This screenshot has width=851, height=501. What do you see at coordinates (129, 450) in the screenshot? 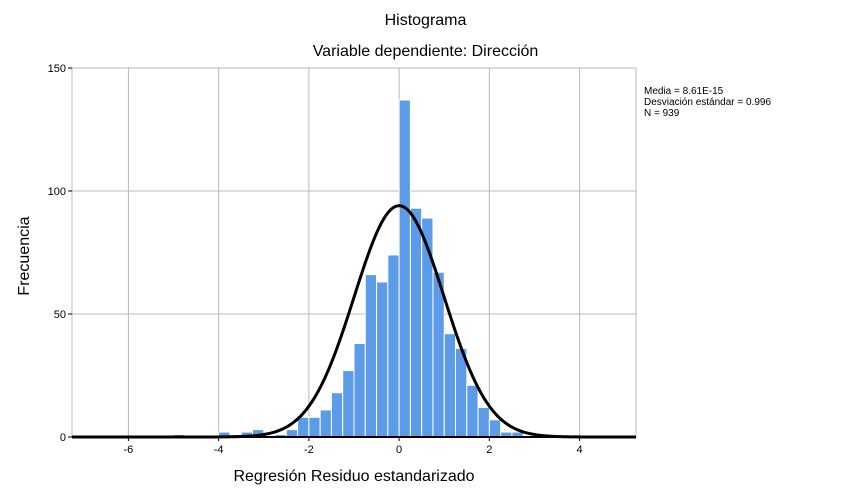
I see `x-tick-label: -6` at bounding box center [129, 450].